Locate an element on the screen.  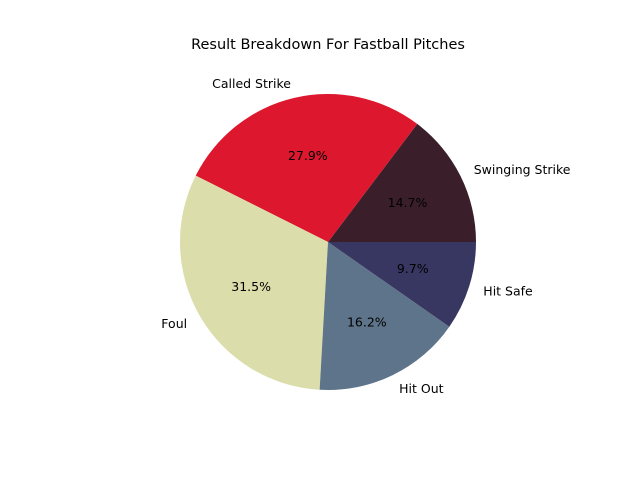
pie-slice-called-strike is located at coordinates (306, 167).